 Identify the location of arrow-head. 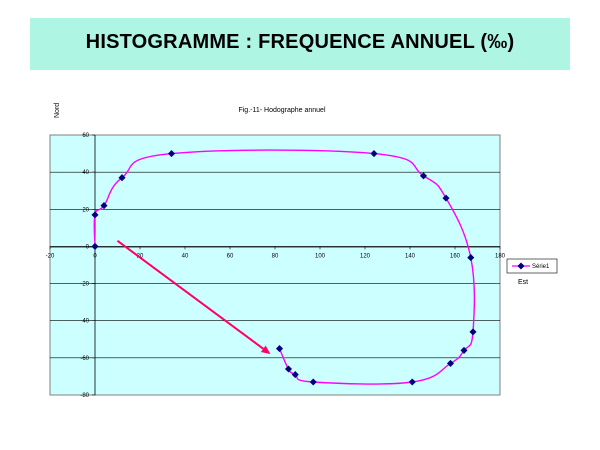
(265, 350).